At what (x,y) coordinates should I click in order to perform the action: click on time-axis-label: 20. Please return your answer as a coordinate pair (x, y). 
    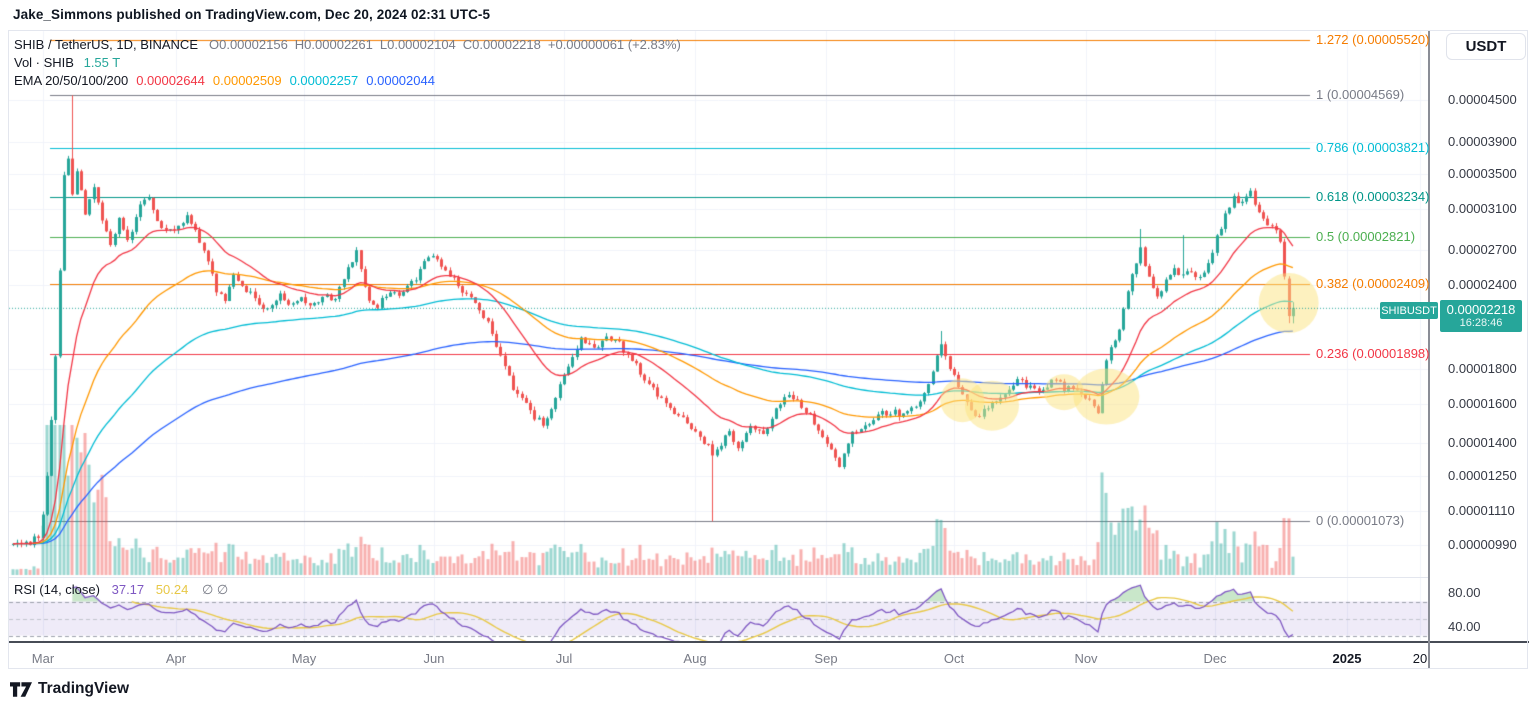
    Looking at the image, I should click on (1420, 658).